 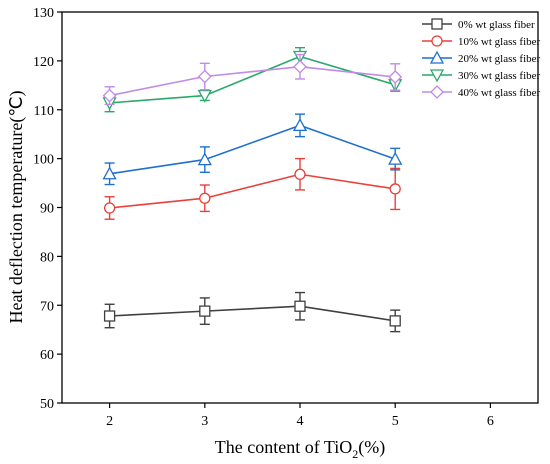 What do you see at coordinates (47, 209) in the screenshot?
I see `y-tick-label: 90` at bounding box center [47, 209].